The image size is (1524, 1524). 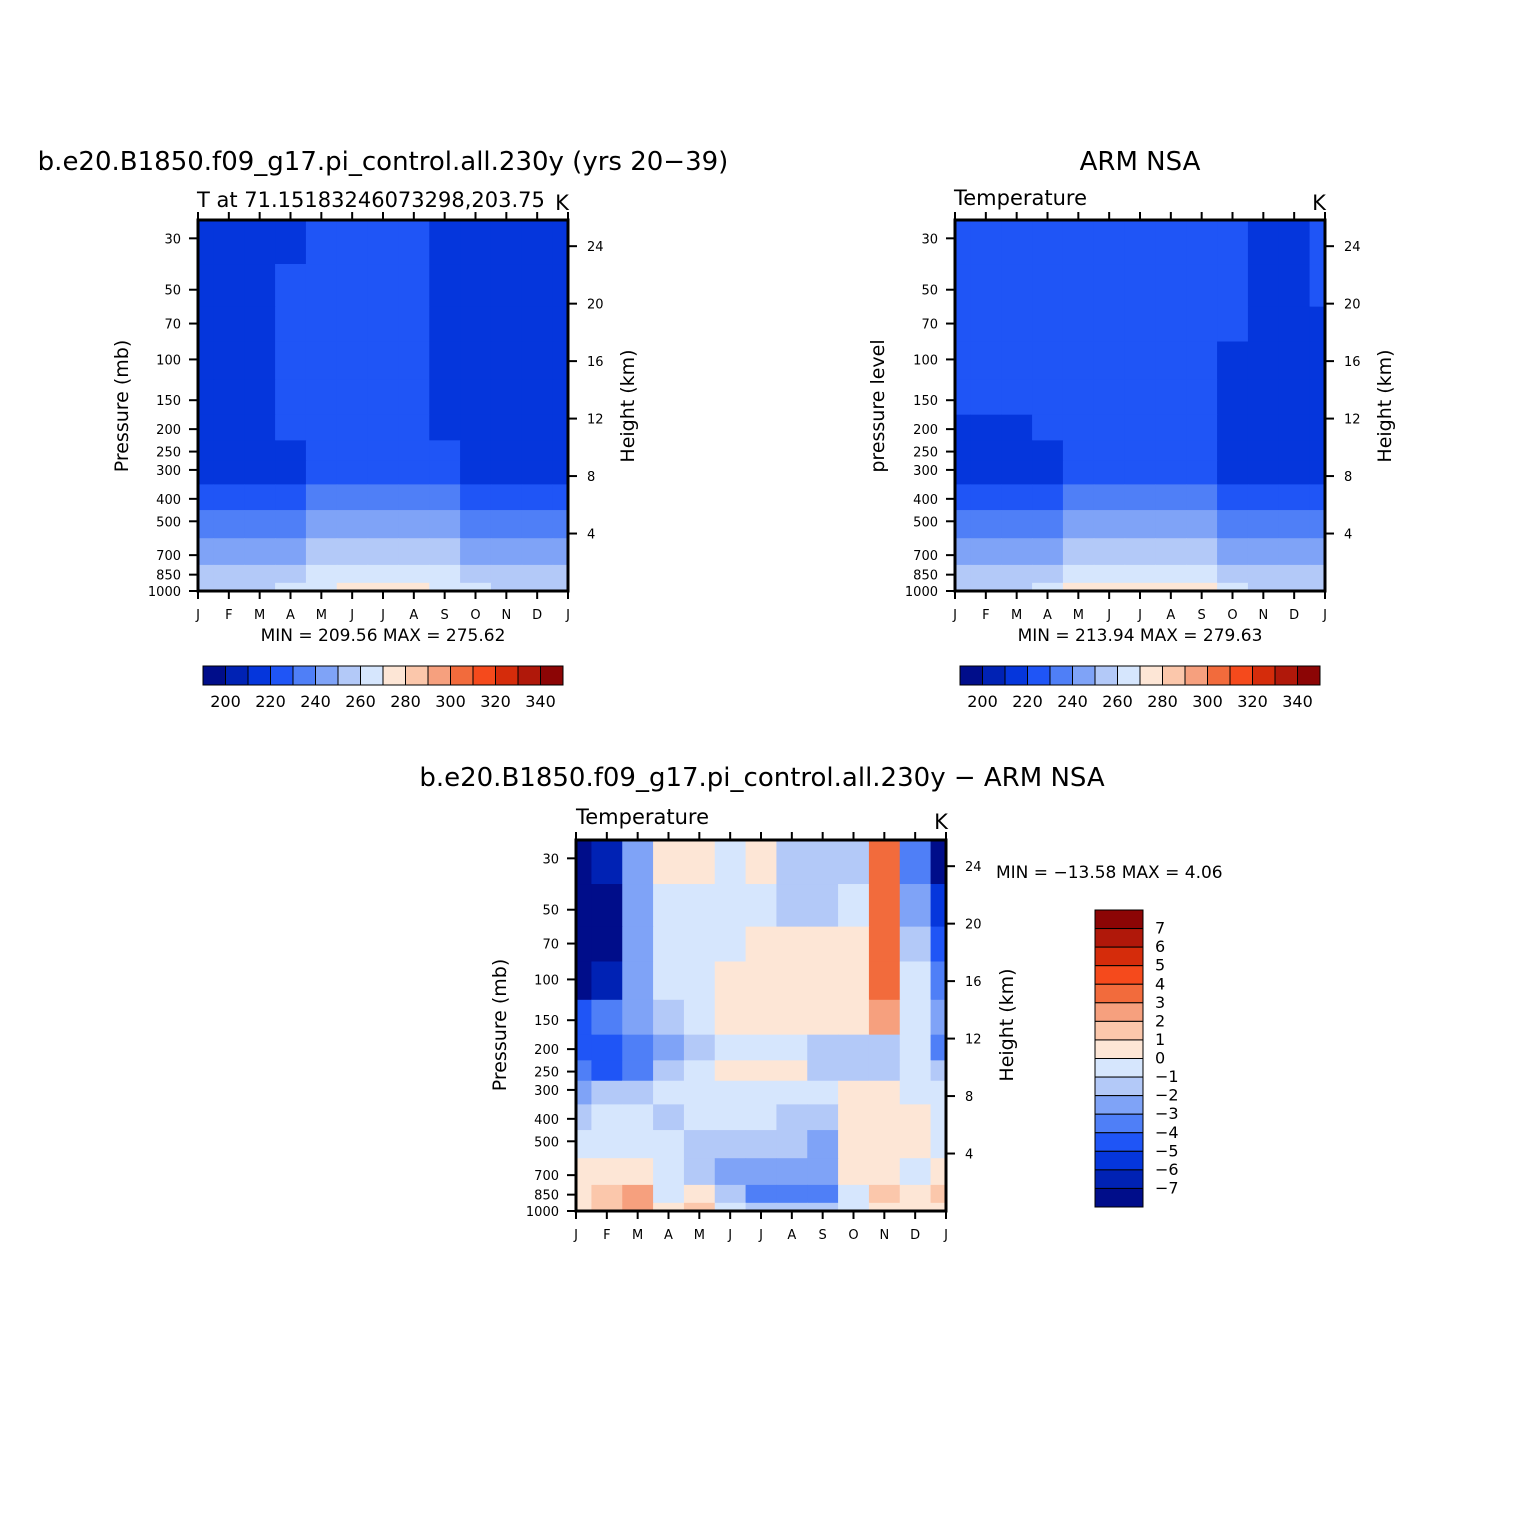 What do you see at coordinates (1020, 198) in the screenshot?
I see `panel-subtitle: Temperature` at bounding box center [1020, 198].